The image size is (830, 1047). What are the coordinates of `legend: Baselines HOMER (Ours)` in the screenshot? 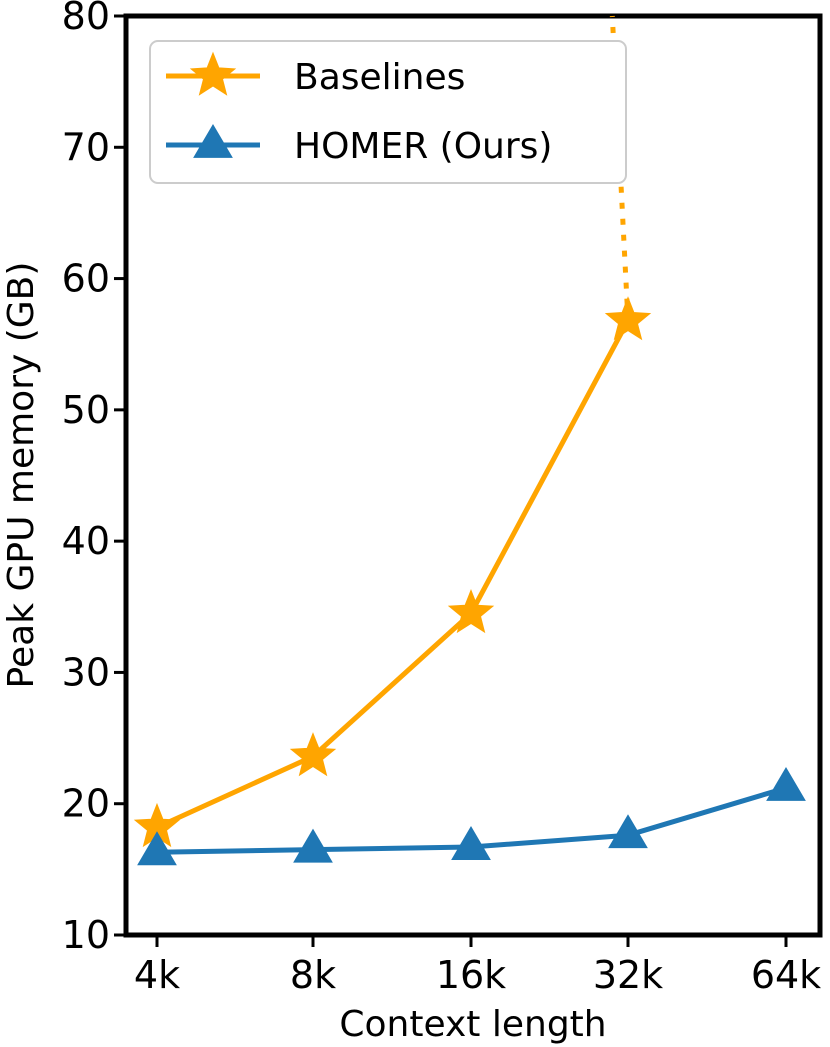 It's located at (388, 112).